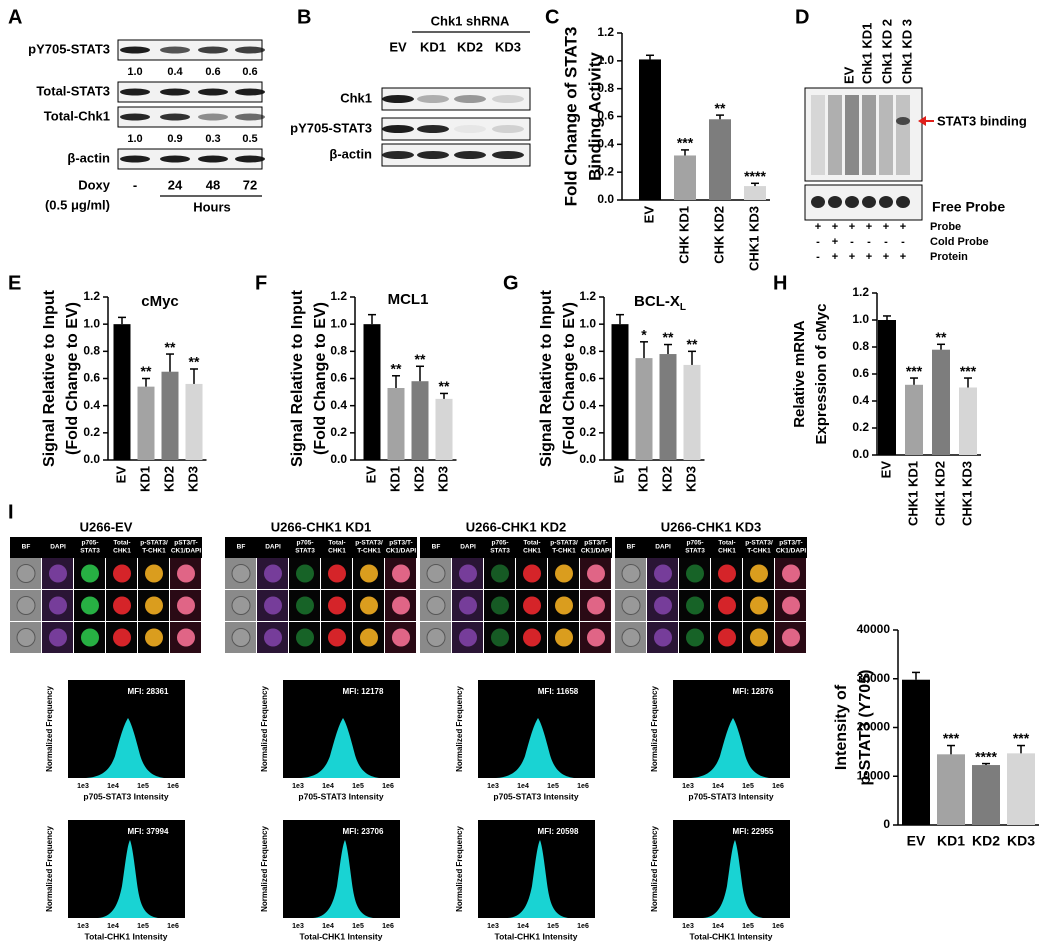 This screenshot has width=1050, height=951. What do you see at coordinates (88, 157) in the screenshot?
I see `blot-row-label: β-actin` at bounding box center [88, 157].